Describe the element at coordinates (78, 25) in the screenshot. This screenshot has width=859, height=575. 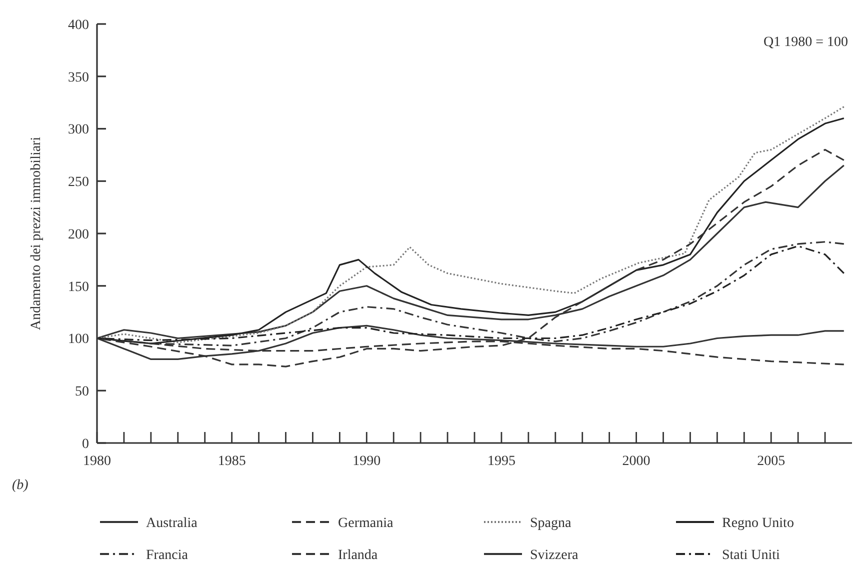
I see `y-tick-label: 400` at that location.